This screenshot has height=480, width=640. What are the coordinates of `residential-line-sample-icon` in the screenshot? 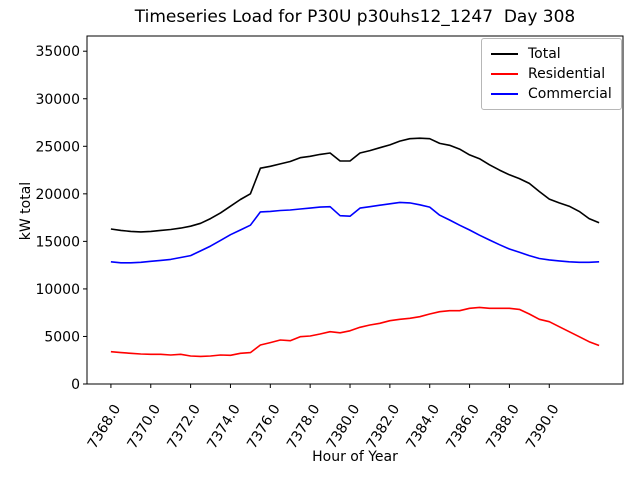 It's located at (504, 74).